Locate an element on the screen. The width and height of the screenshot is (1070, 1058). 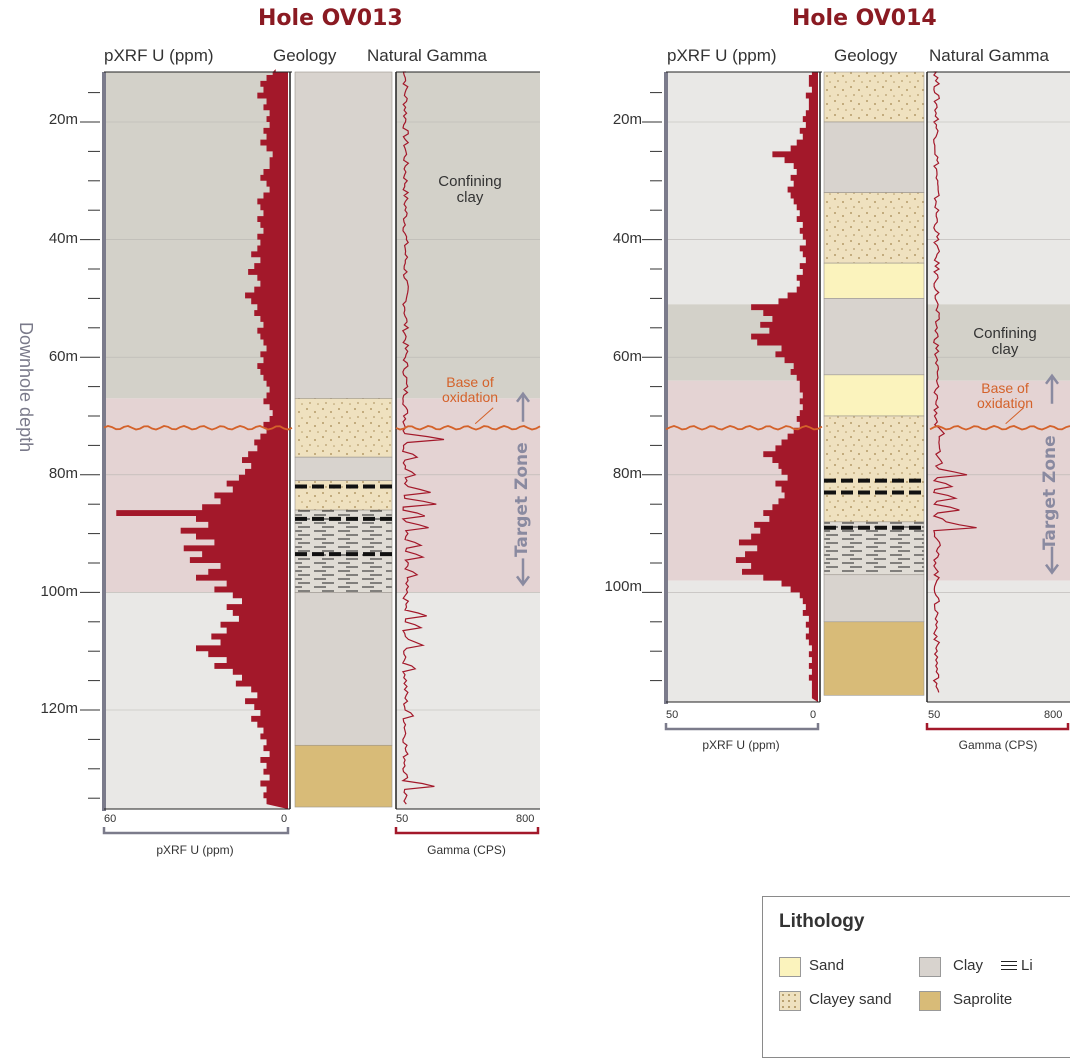
hole-ov013-depth-label: 100m is located at coordinates (59, 591).